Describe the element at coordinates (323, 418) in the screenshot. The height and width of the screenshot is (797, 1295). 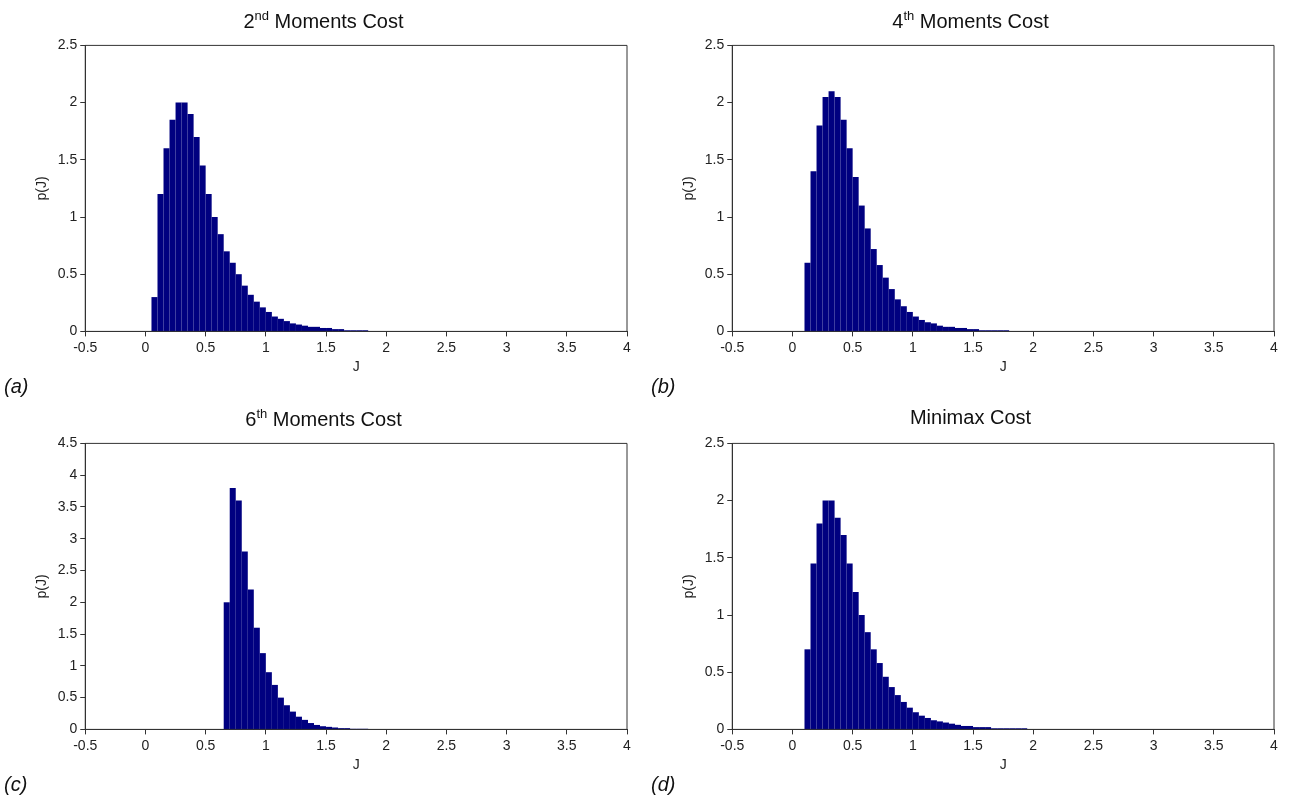
I see `chart-title: 6$^{th}$ Moments Cost` at that location.